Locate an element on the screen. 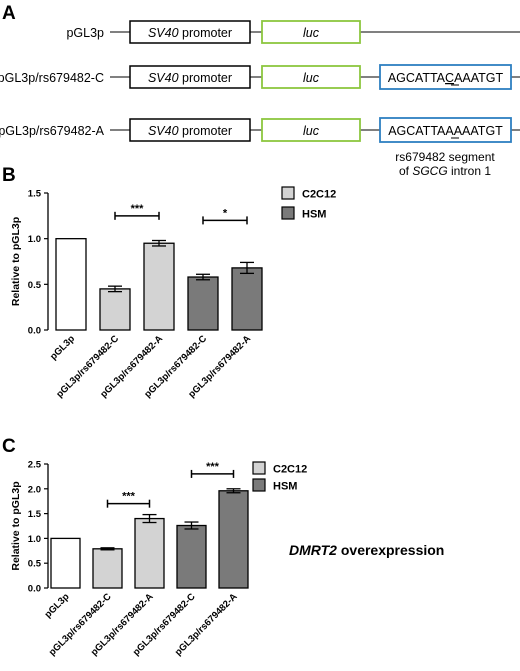  construct-name-3: pGL3p/rs679482-A is located at coordinates (52, 131).